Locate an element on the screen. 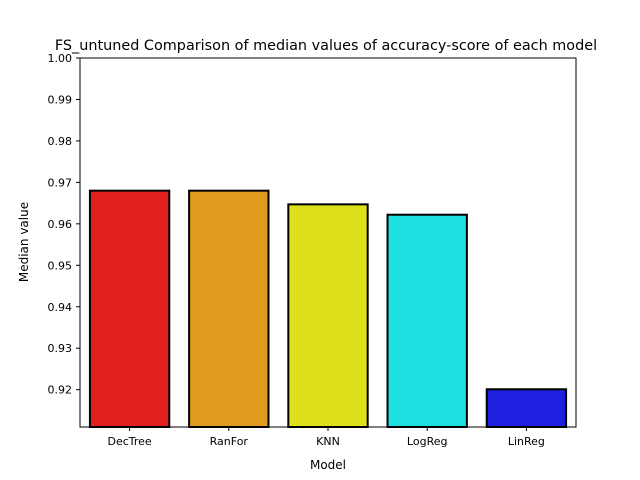  bar-logreg is located at coordinates (427, 320).